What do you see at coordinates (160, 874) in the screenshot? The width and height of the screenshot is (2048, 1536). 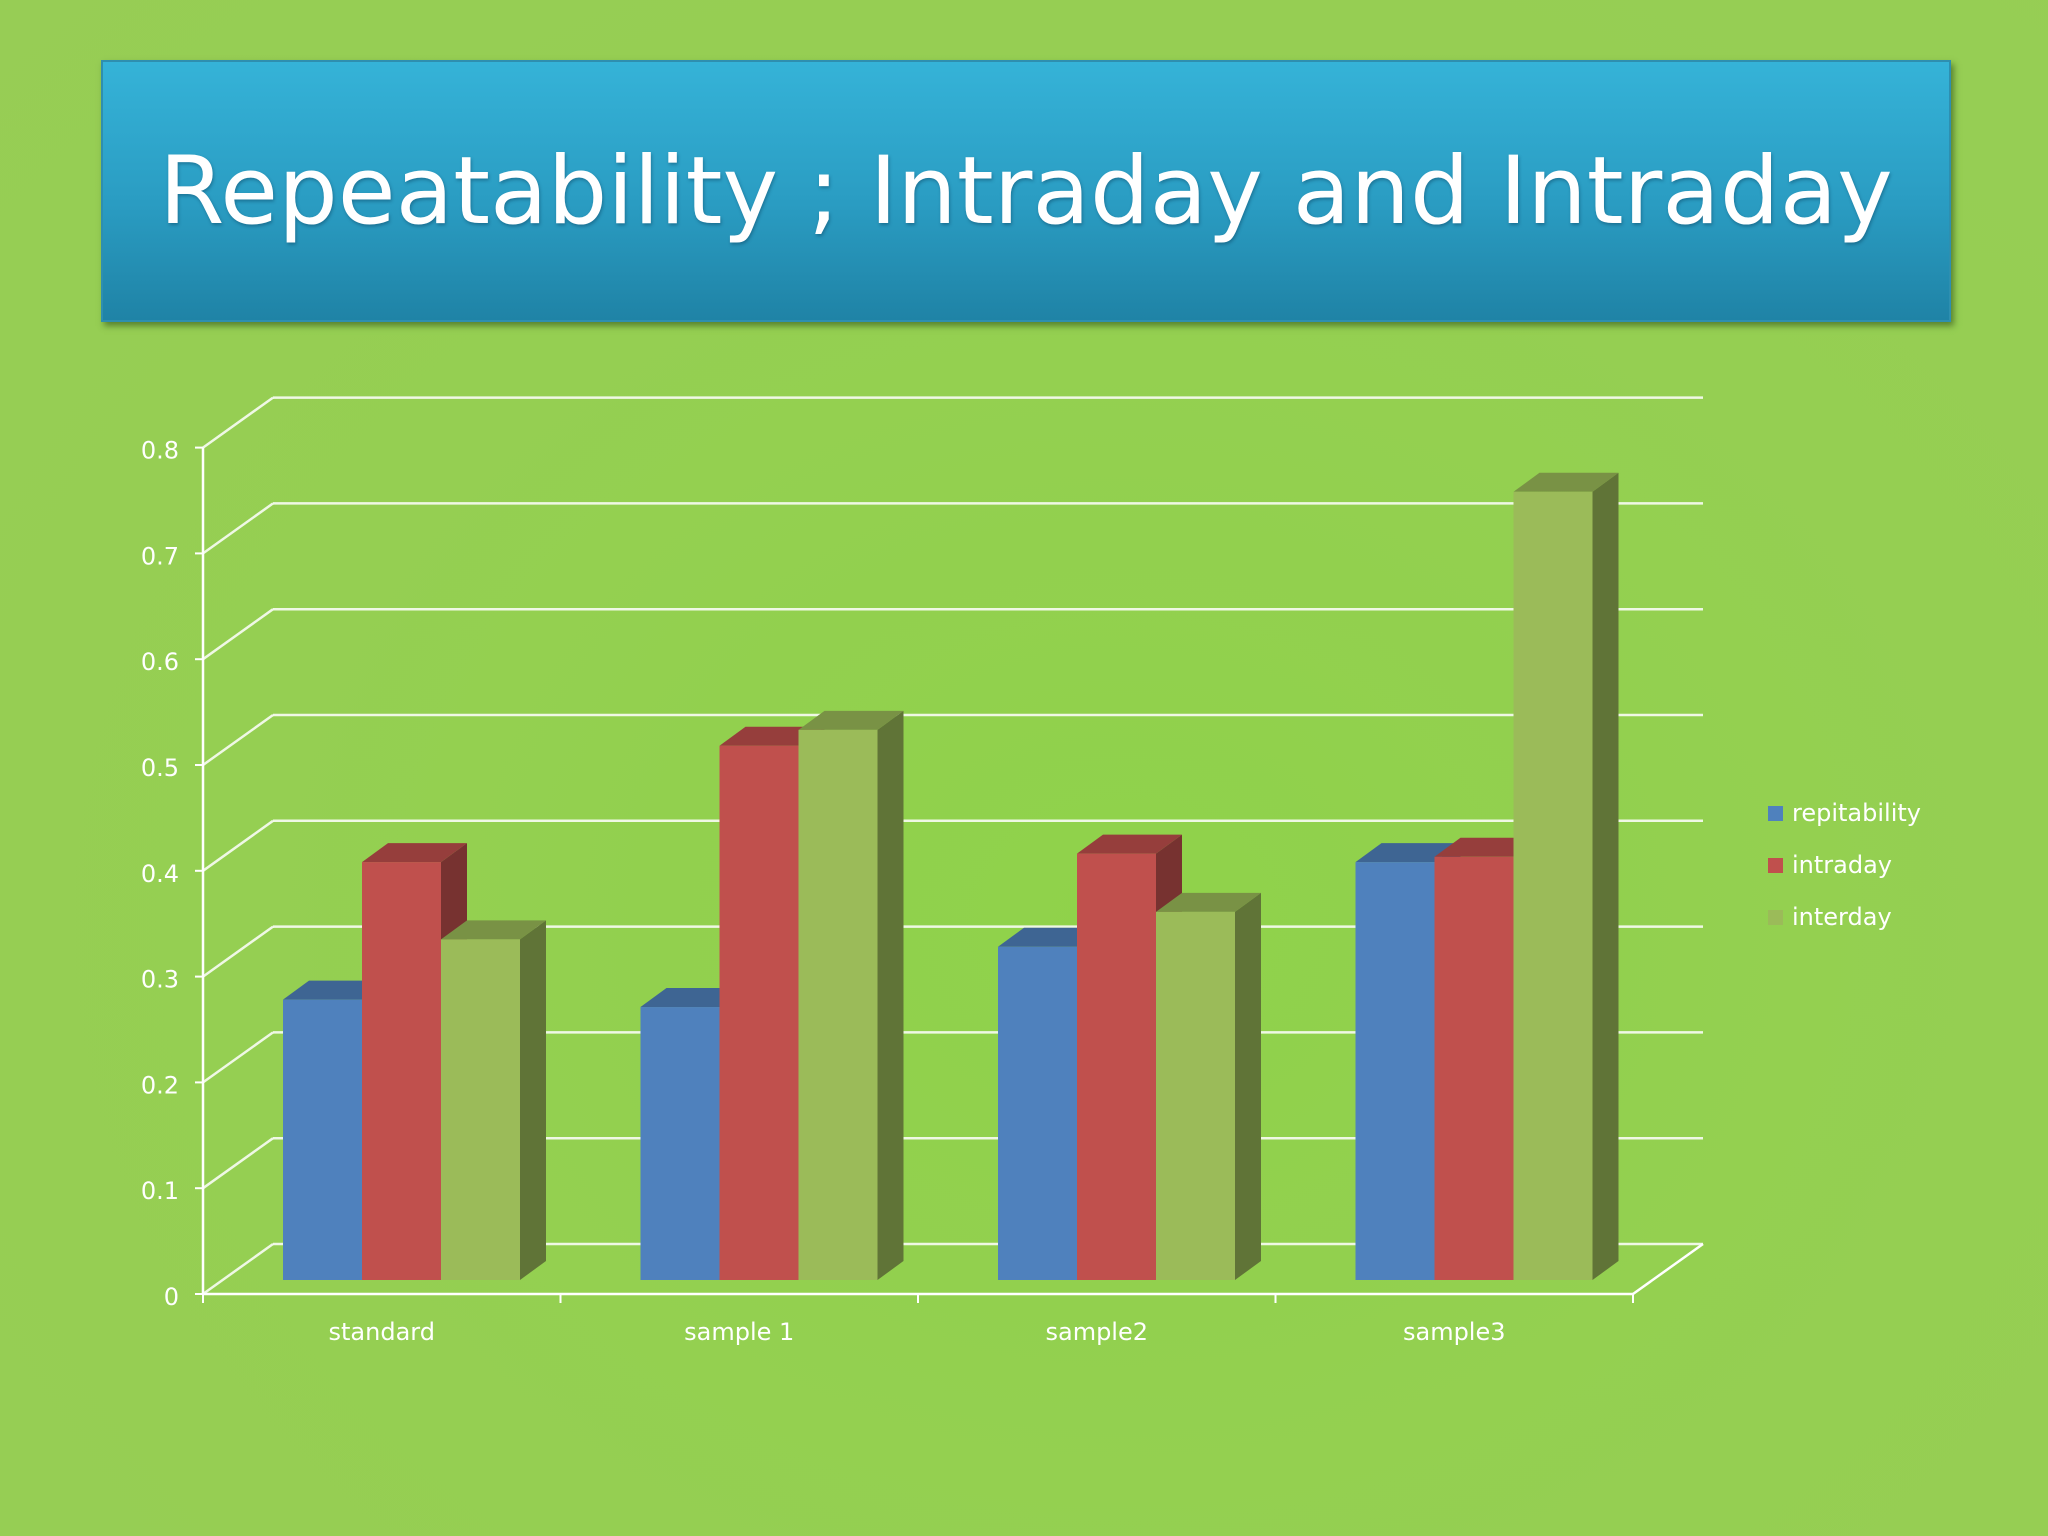 I see `y-tick-label: 0.4` at bounding box center [160, 874].